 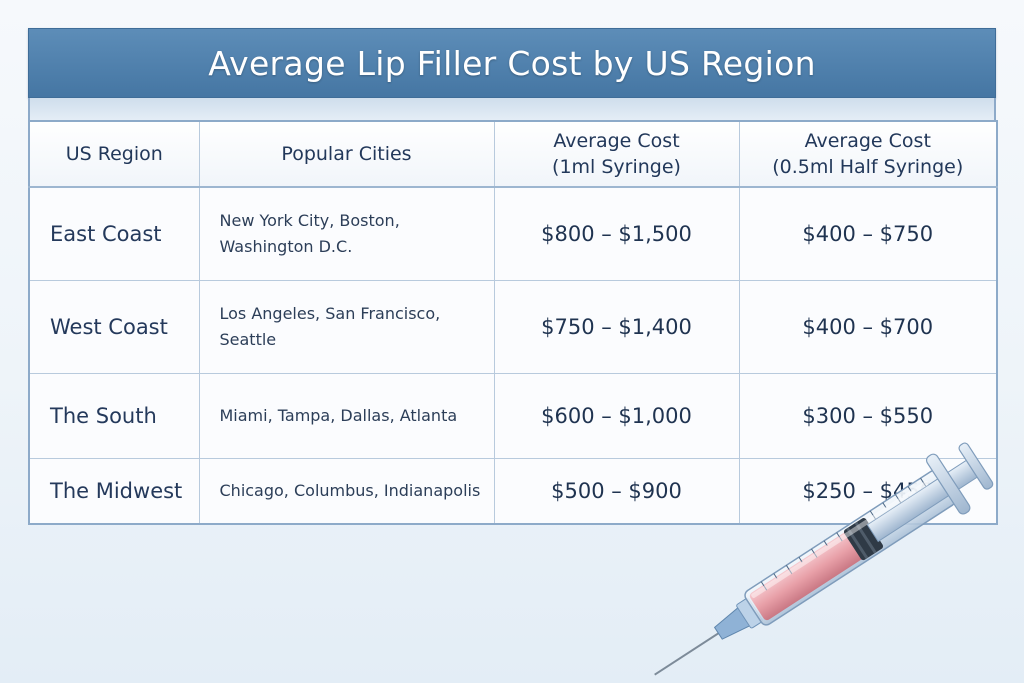 I want to click on region-cell: The South, so click(x=114, y=416).